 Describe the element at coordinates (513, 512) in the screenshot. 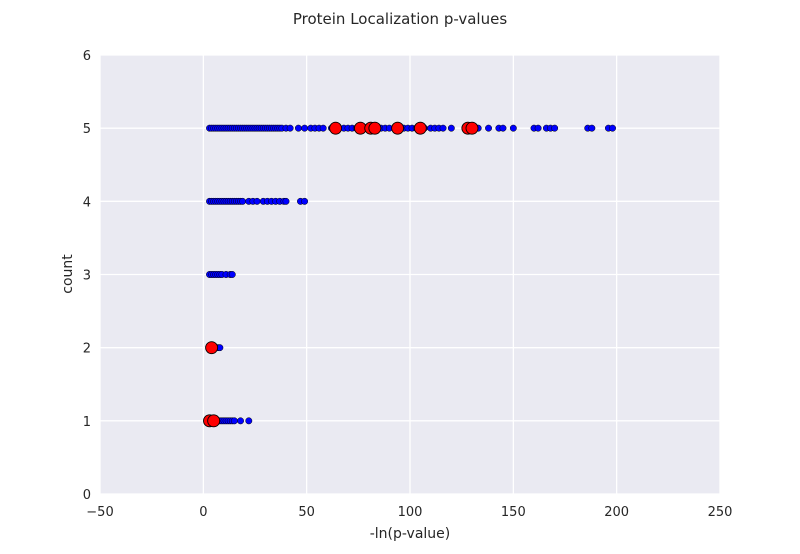

I see `x-tick-label: 150` at that location.